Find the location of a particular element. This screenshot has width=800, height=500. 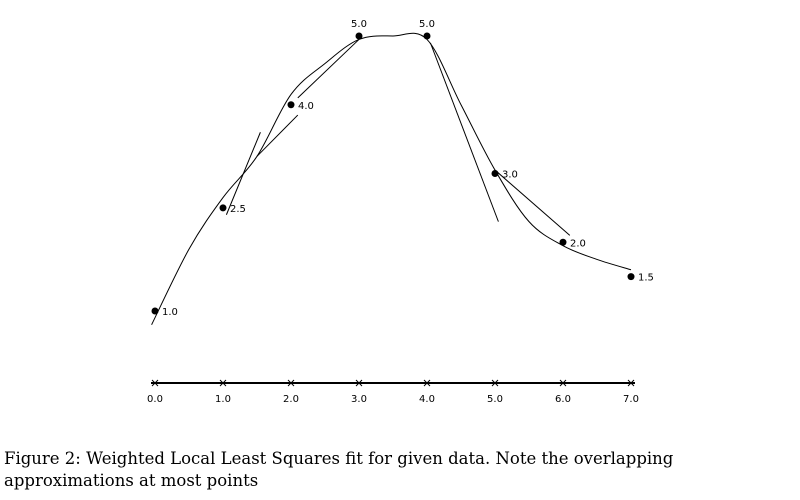

point-label-2: 4.0 is located at coordinates (306, 106).